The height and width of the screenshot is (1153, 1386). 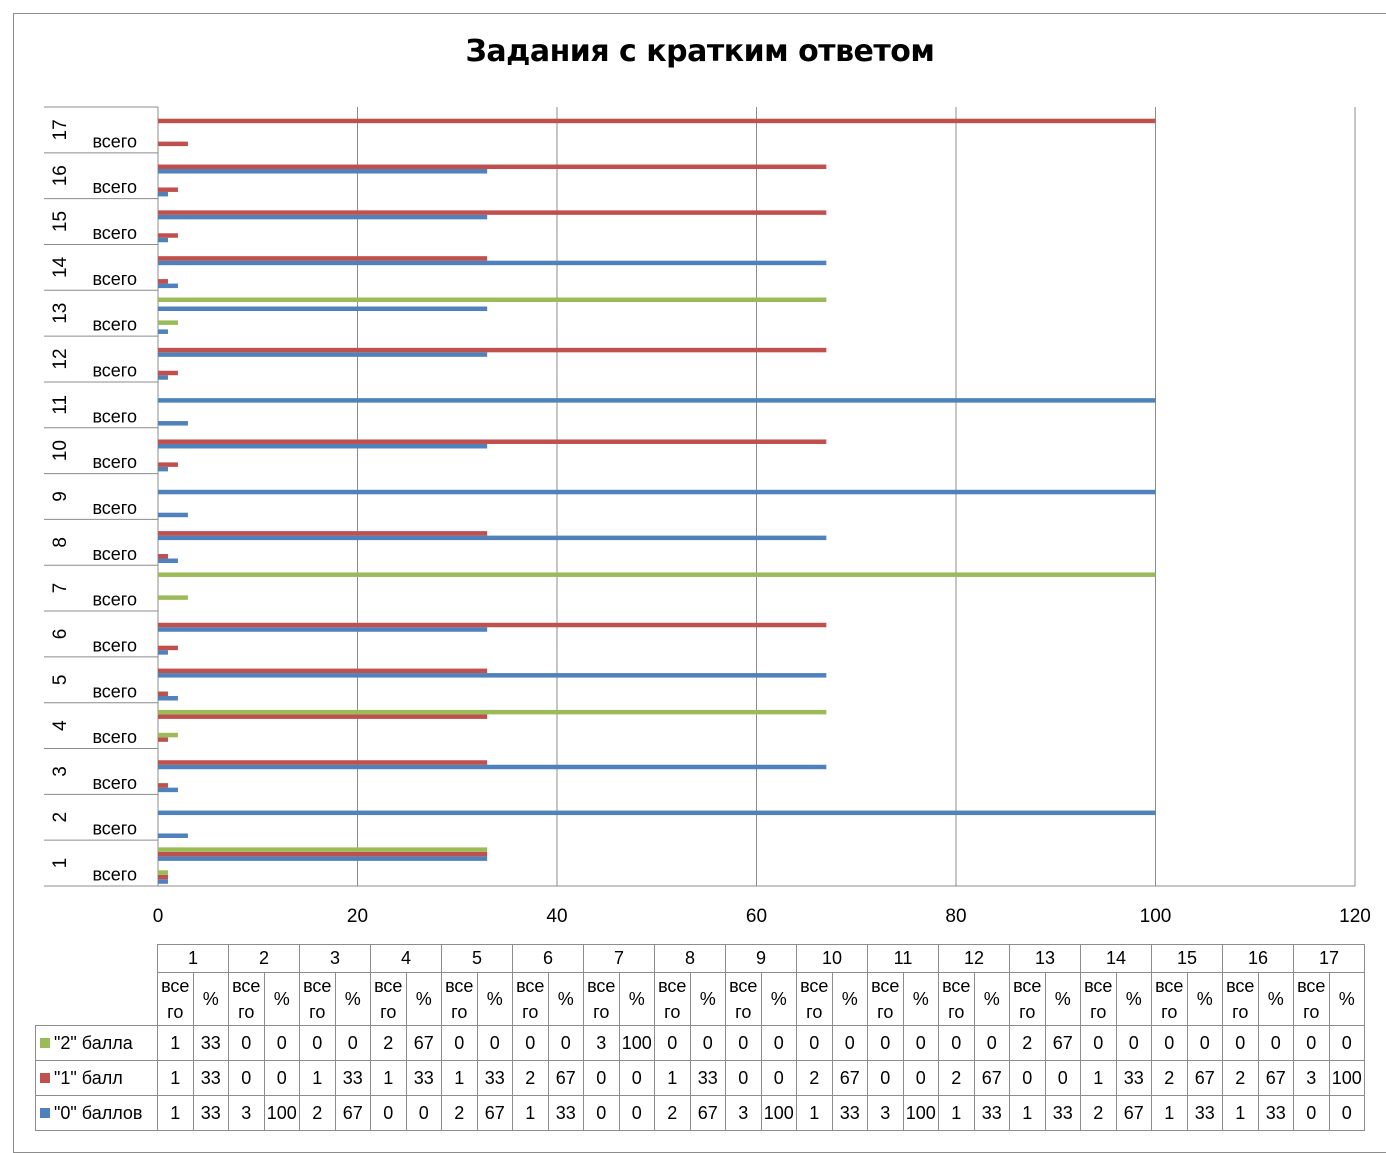 What do you see at coordinates (1187, 958) in the screenshot?
I see `table-category-header: 15` at bounding box center [1187, 958].